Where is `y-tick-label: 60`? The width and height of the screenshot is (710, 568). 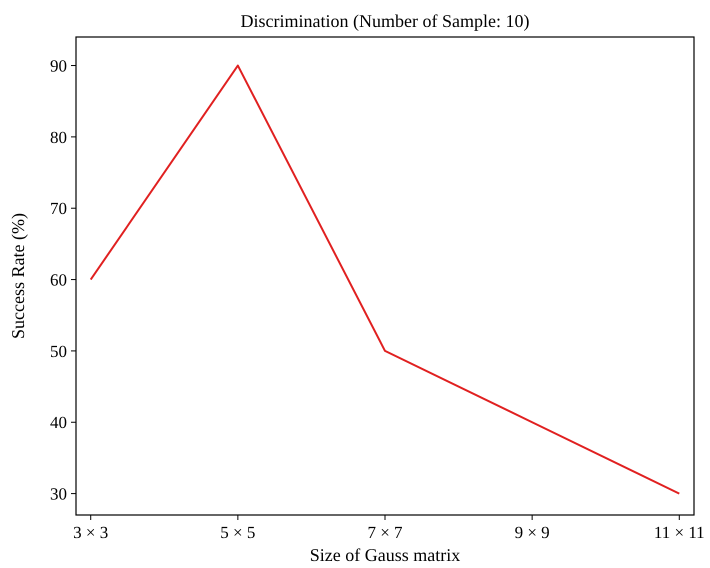
y-tick-label: 60 is located at coordinates (58, 280).